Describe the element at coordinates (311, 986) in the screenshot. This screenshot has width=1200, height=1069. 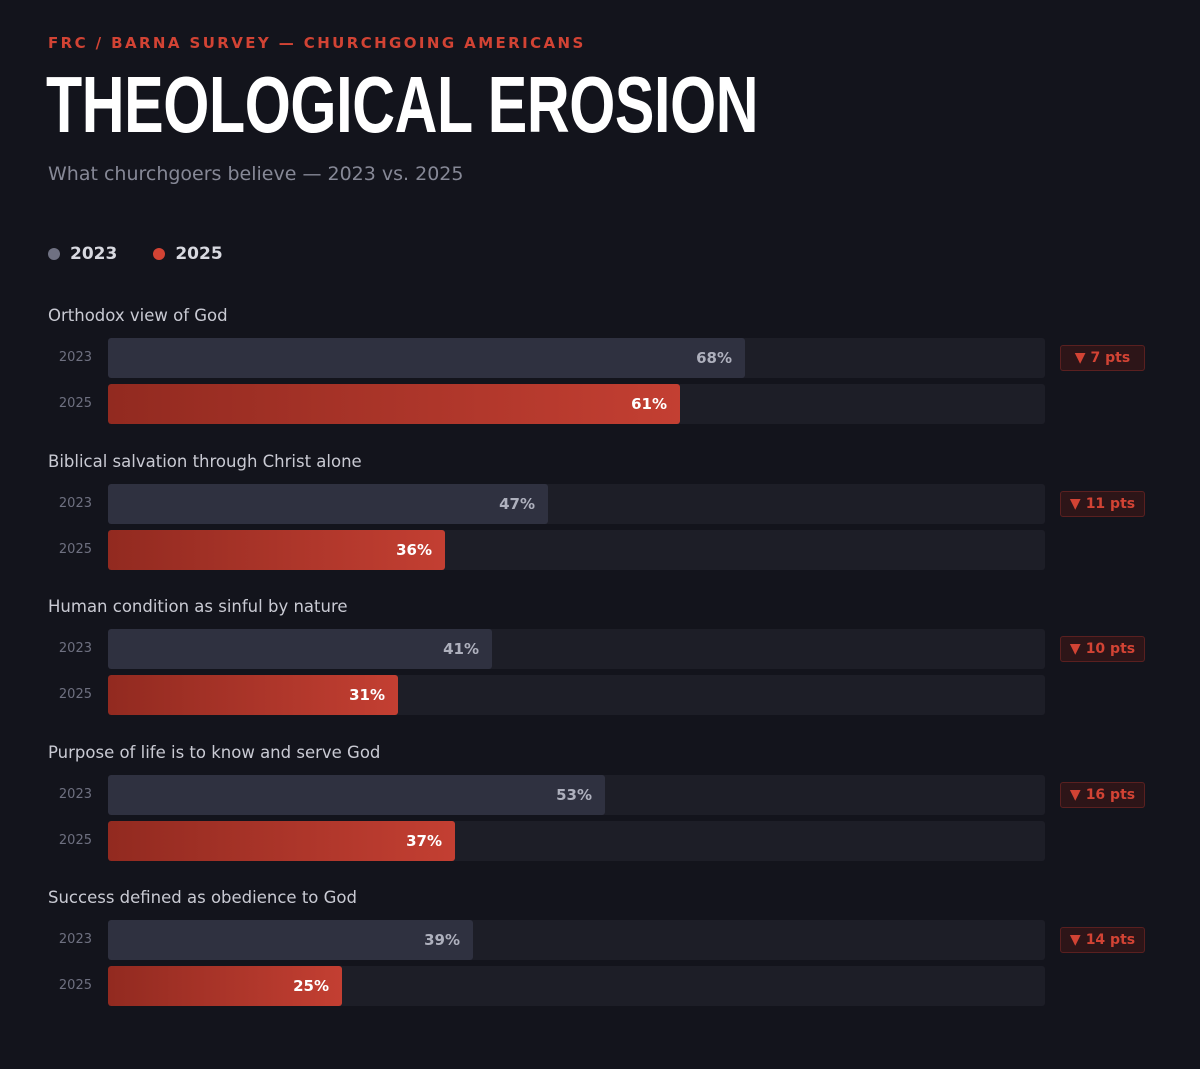
I see `bar-value-label: 25%` at that location.